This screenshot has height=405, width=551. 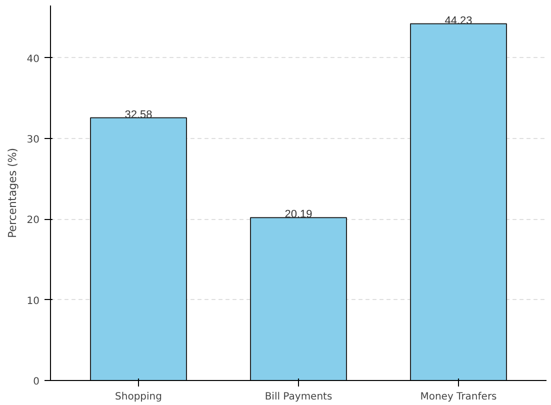 What do you see at coordinates (12, 193) in the screenshot?
I see `y-axis-title: Percentages (%)` at bounding box center [12, 193].